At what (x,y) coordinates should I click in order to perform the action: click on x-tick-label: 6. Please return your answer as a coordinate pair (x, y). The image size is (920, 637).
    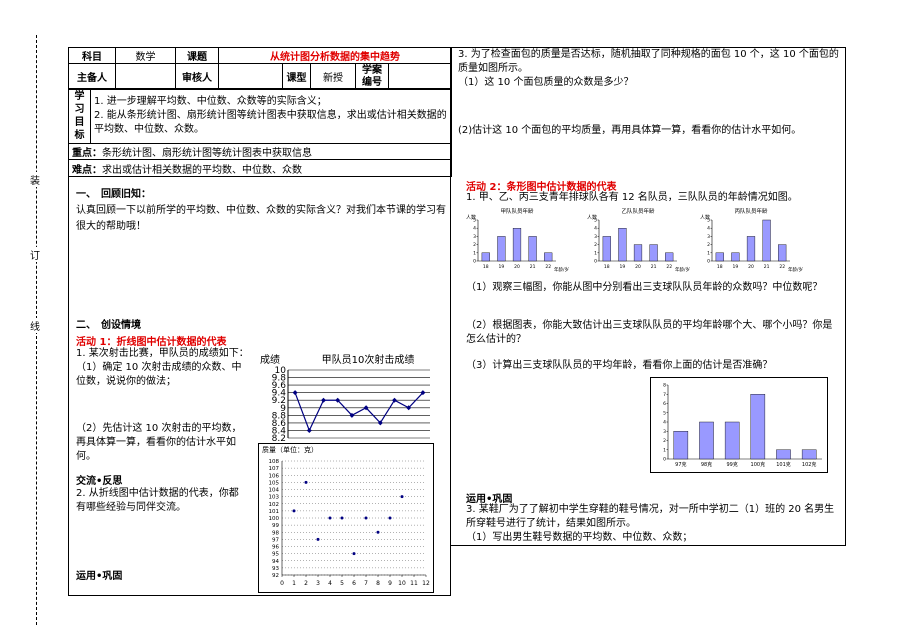
    Looking at the image, I should click on (354, 583).